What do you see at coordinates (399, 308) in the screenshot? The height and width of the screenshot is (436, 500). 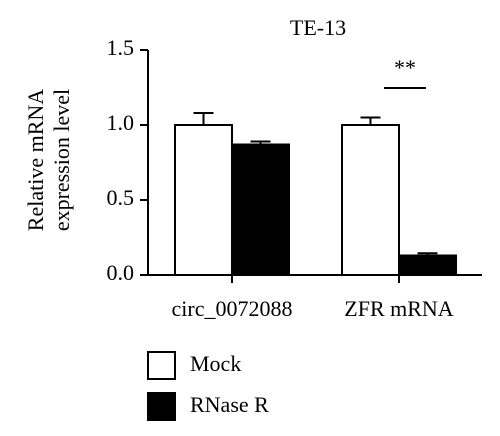 I see `x-tick-label: ZFR mRNA` at bounding box center [399, 308].